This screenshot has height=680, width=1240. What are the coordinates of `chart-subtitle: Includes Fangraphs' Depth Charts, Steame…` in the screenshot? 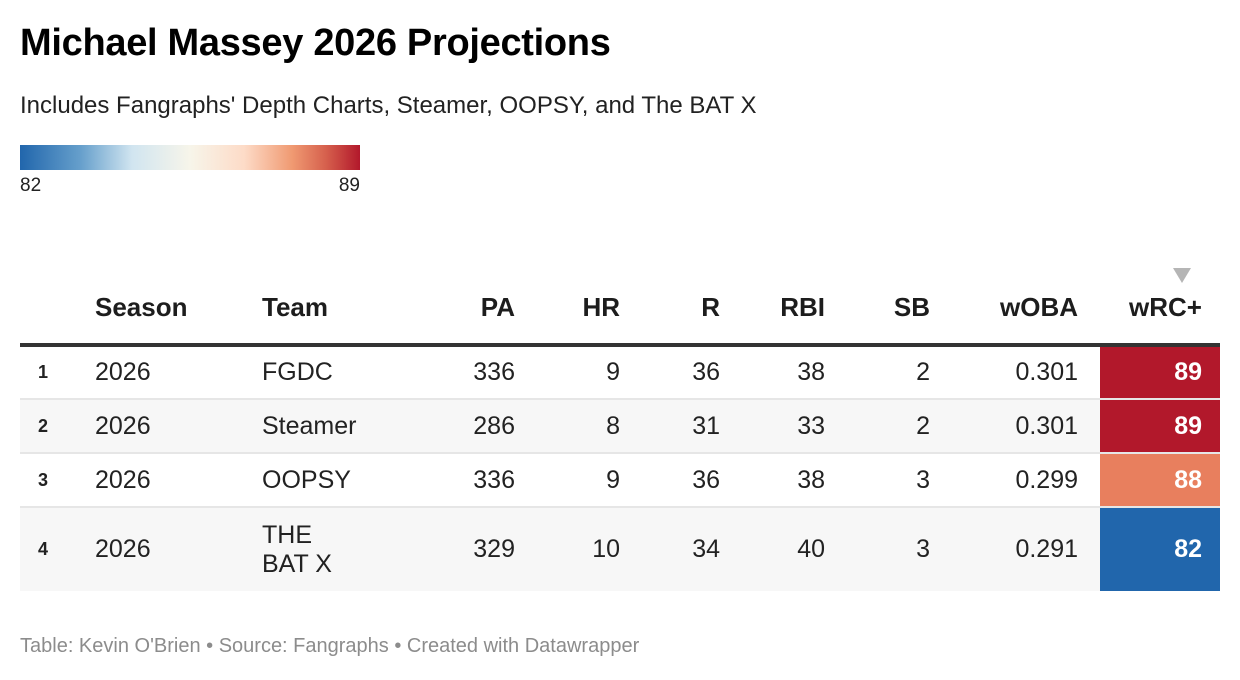 It's located at (388, 105).